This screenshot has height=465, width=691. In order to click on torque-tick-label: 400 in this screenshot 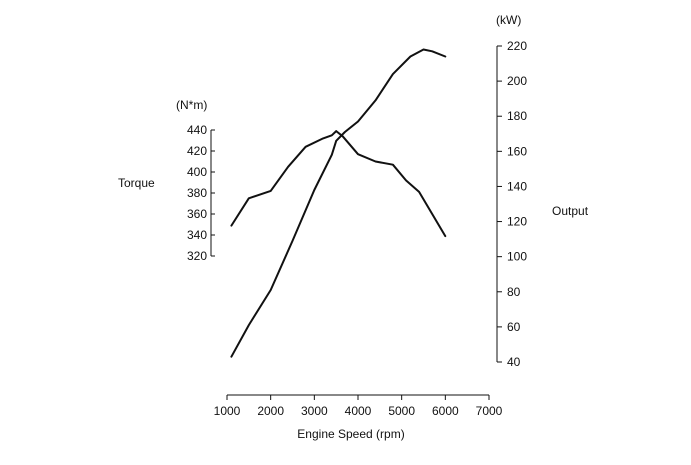, I will do `click(197, 172)`.